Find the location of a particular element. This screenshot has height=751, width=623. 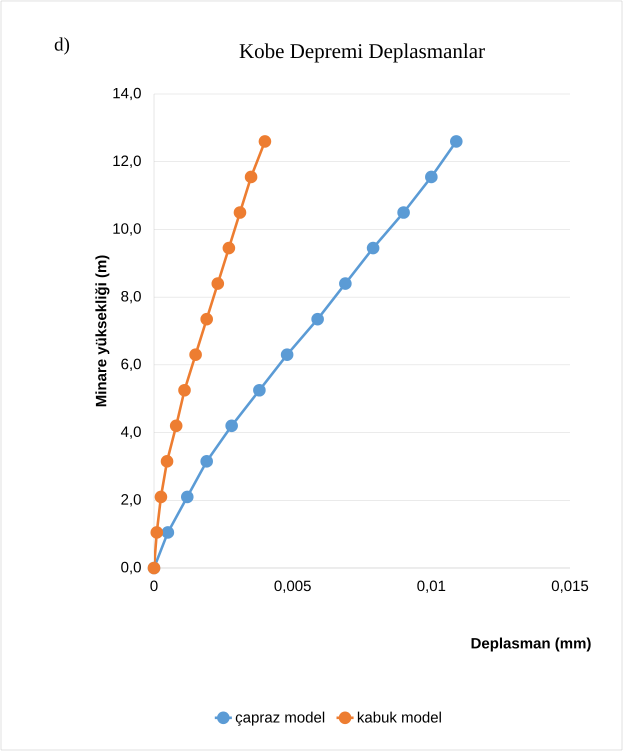

x-axis-title: Deplasman (mm) is located at coordinates (531, 645).